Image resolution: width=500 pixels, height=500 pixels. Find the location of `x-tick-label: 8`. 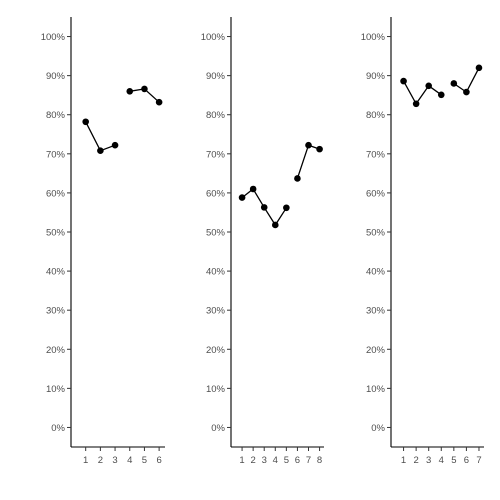

x-tick-label: 8 is located at coordinates (319, 460).